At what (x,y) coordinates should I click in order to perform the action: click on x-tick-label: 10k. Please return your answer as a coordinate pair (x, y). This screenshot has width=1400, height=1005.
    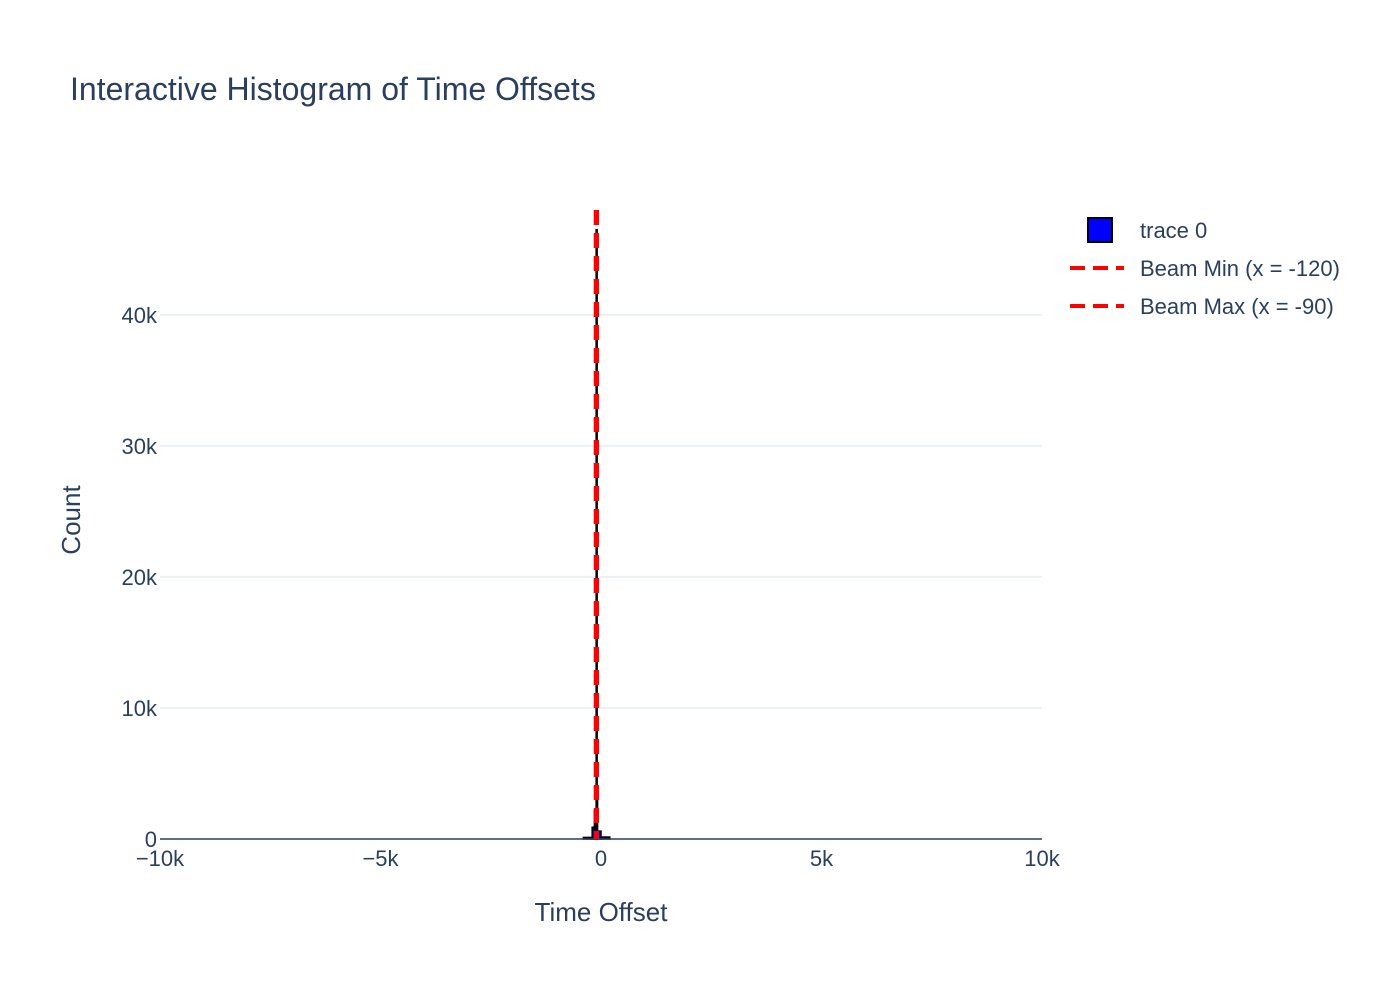
    Looking at the image, I should click on (1042, 858).